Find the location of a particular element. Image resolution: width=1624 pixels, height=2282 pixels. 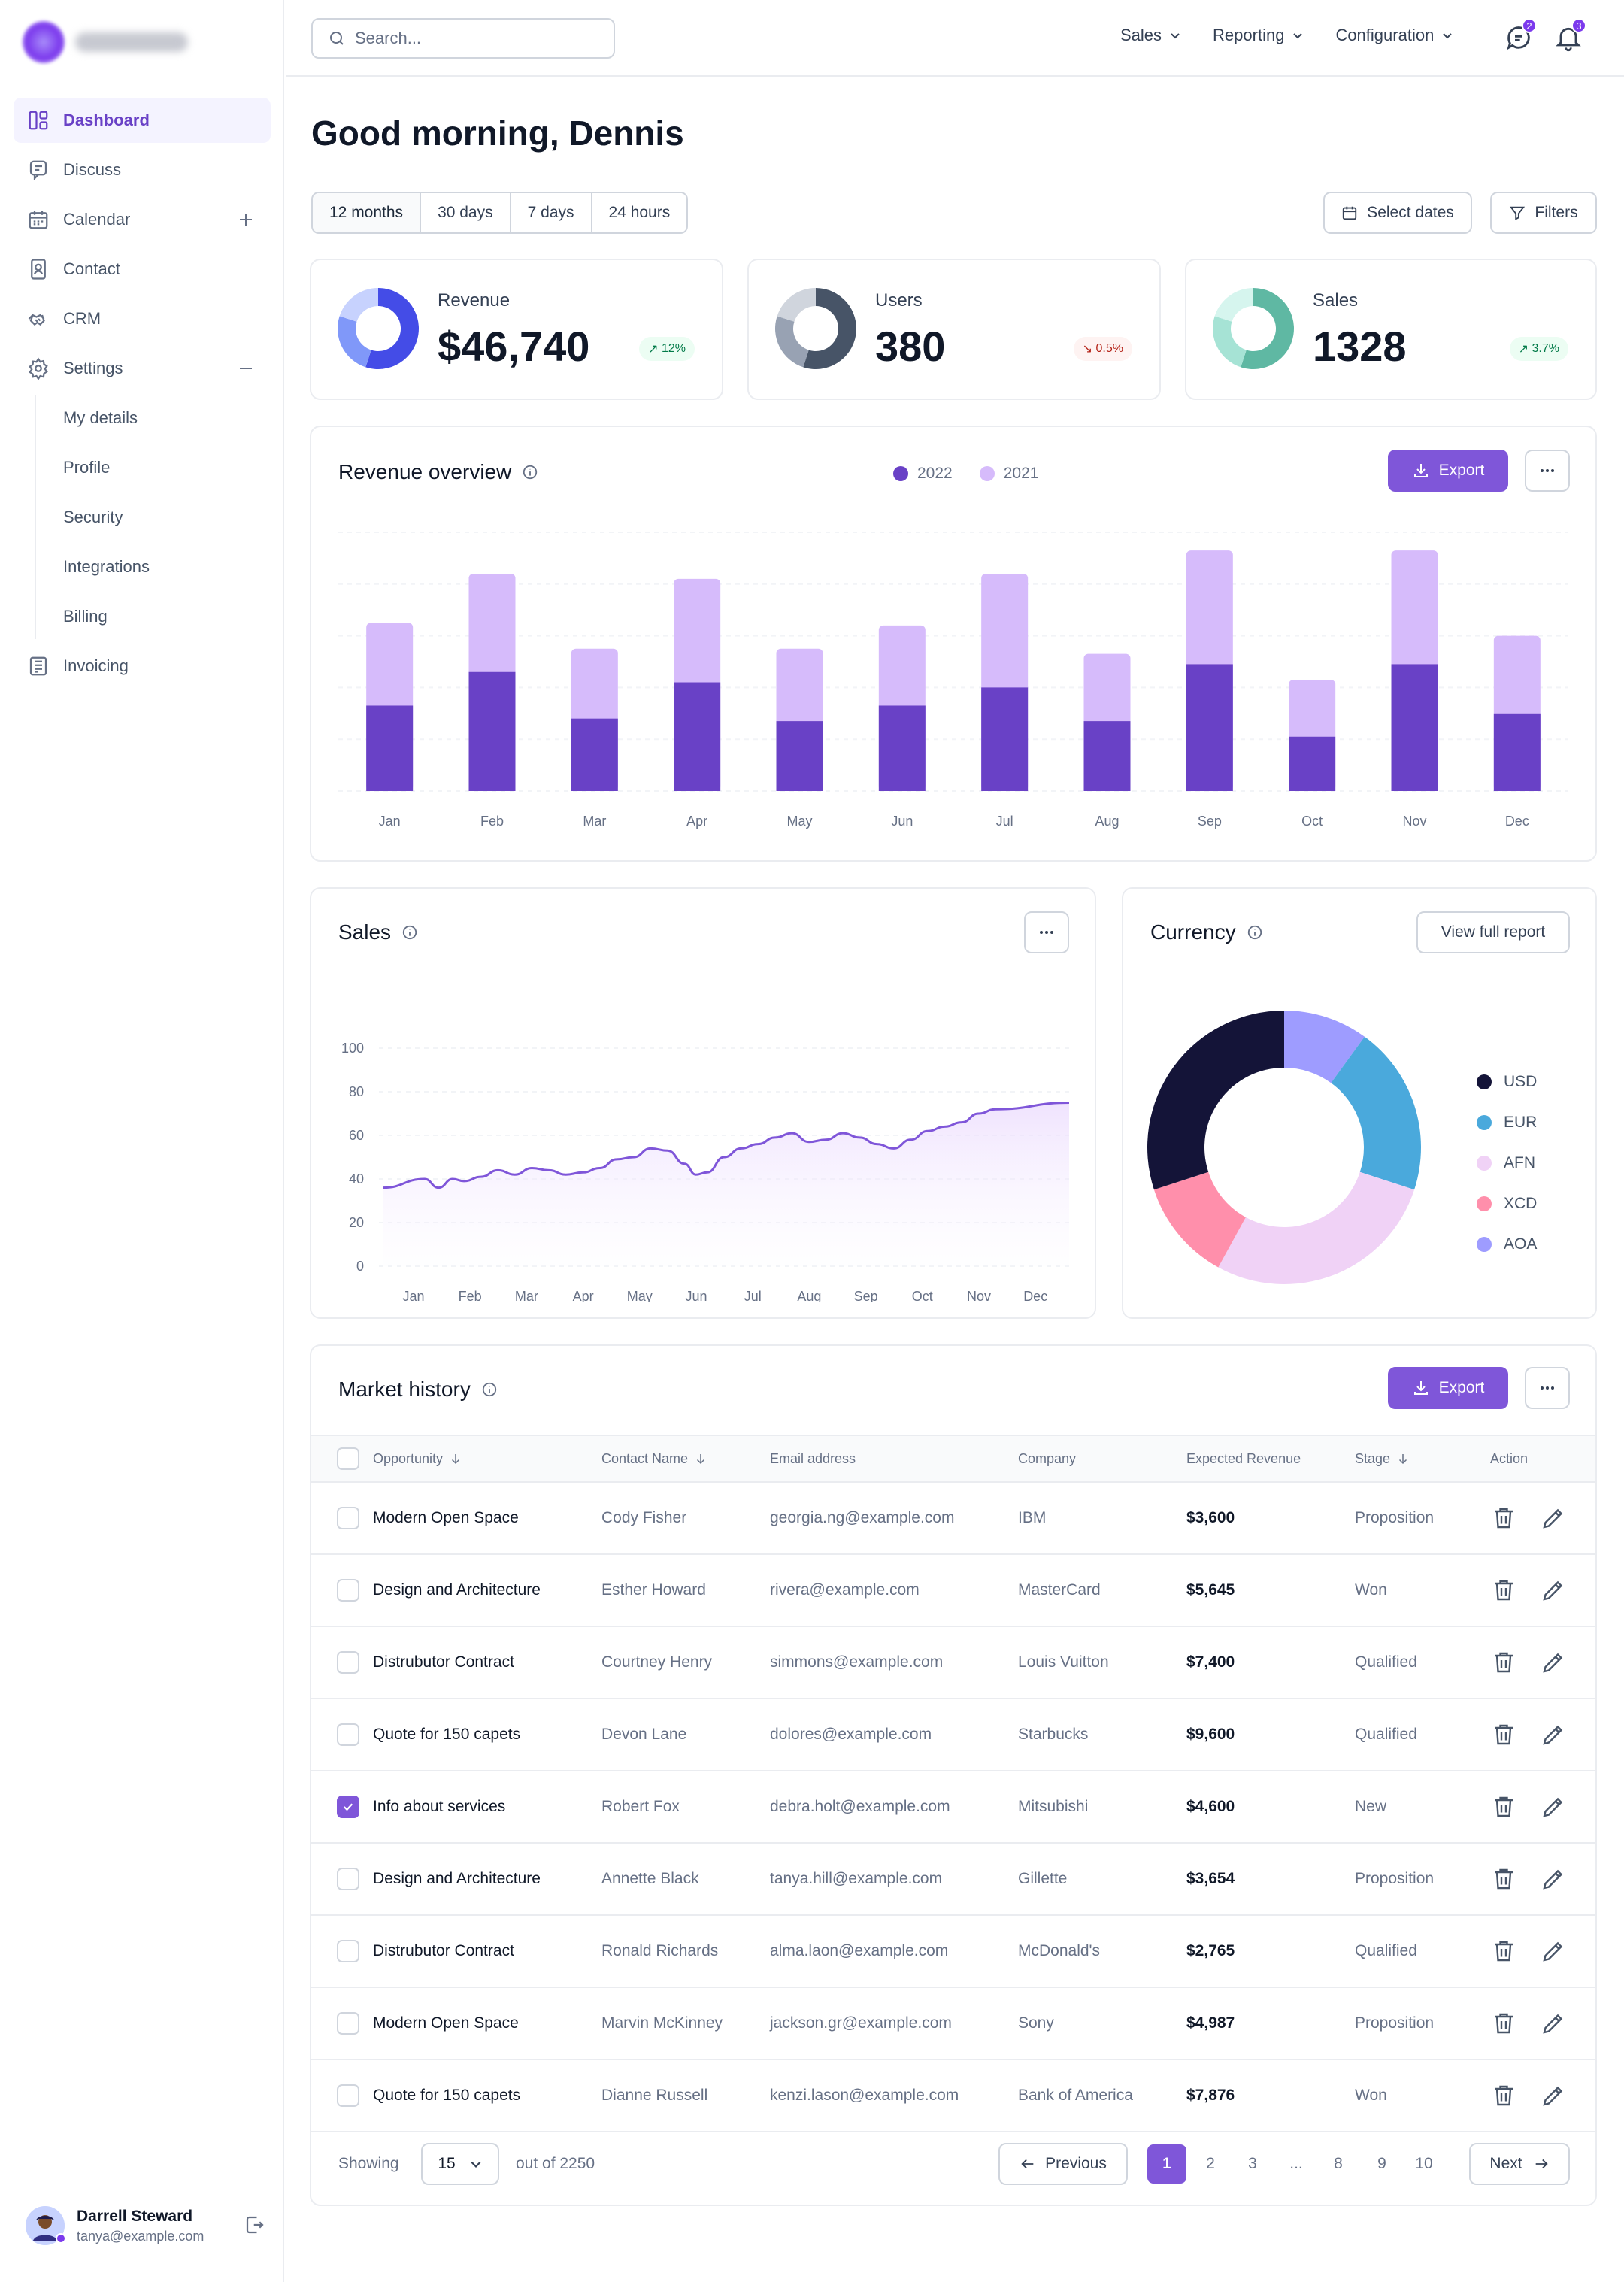

sales-title: Sales is located at coordinates (378, 932).